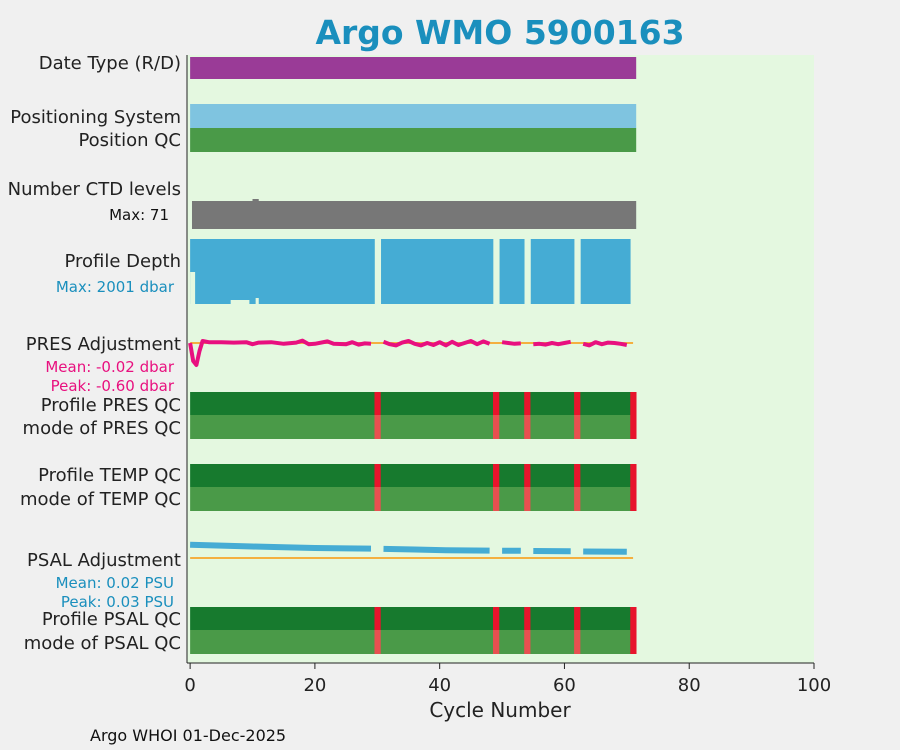  I want to click on x-tick-label: 100, so click(814, 685).